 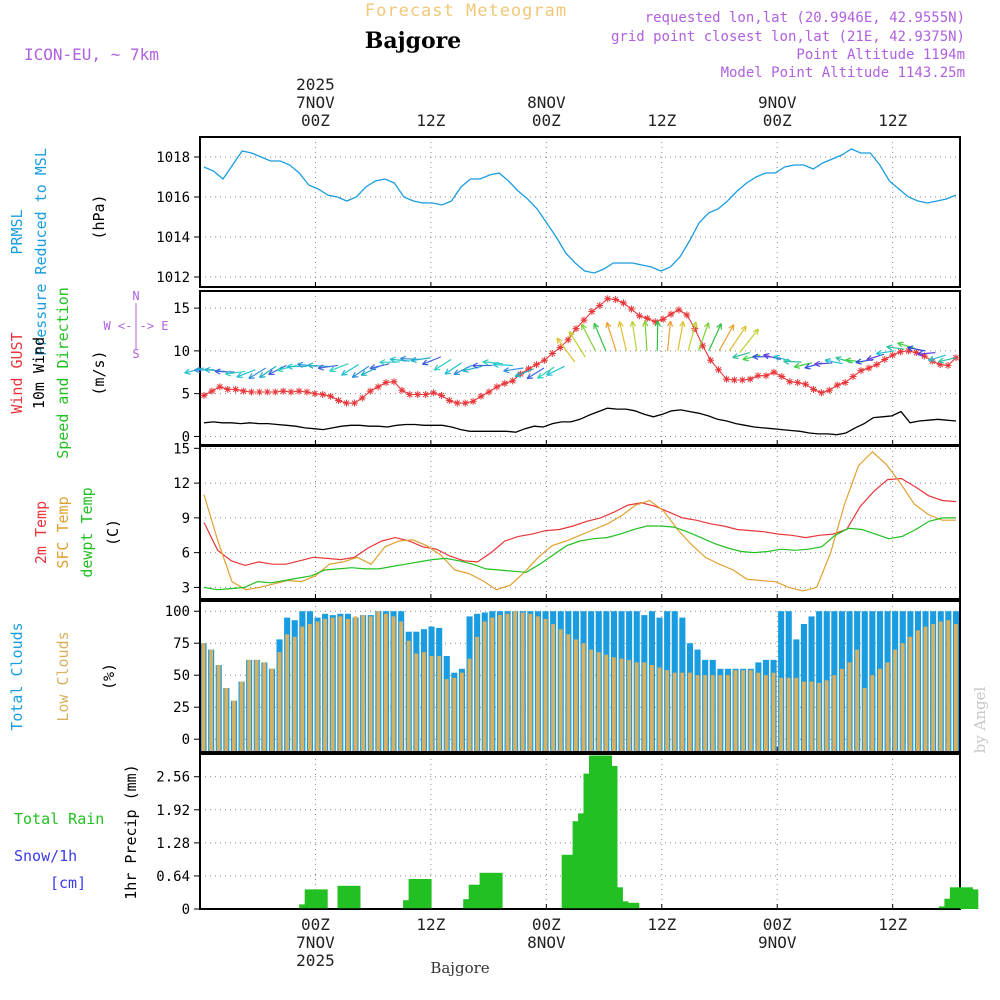 I want to click on pressure-line, so click(x=580, y=211).